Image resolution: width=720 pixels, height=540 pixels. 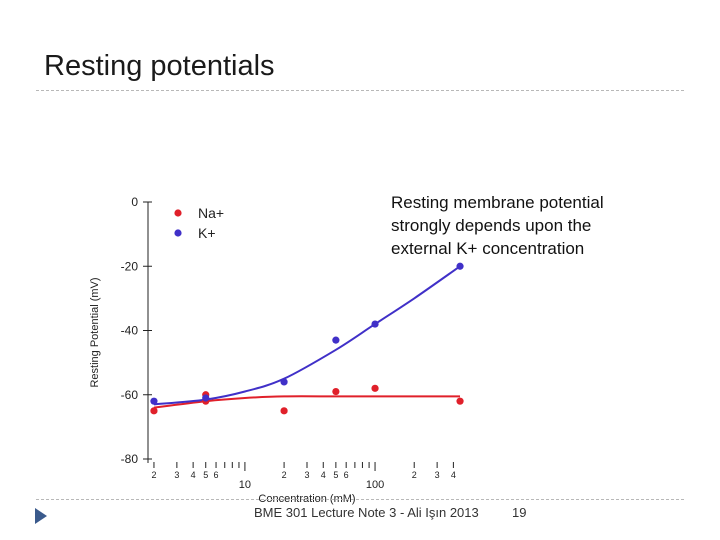 What do you see at coordinates (159, 66) in the screenshot?
I see `slide-title: Resting potentials` at bounding box center [159, 66].